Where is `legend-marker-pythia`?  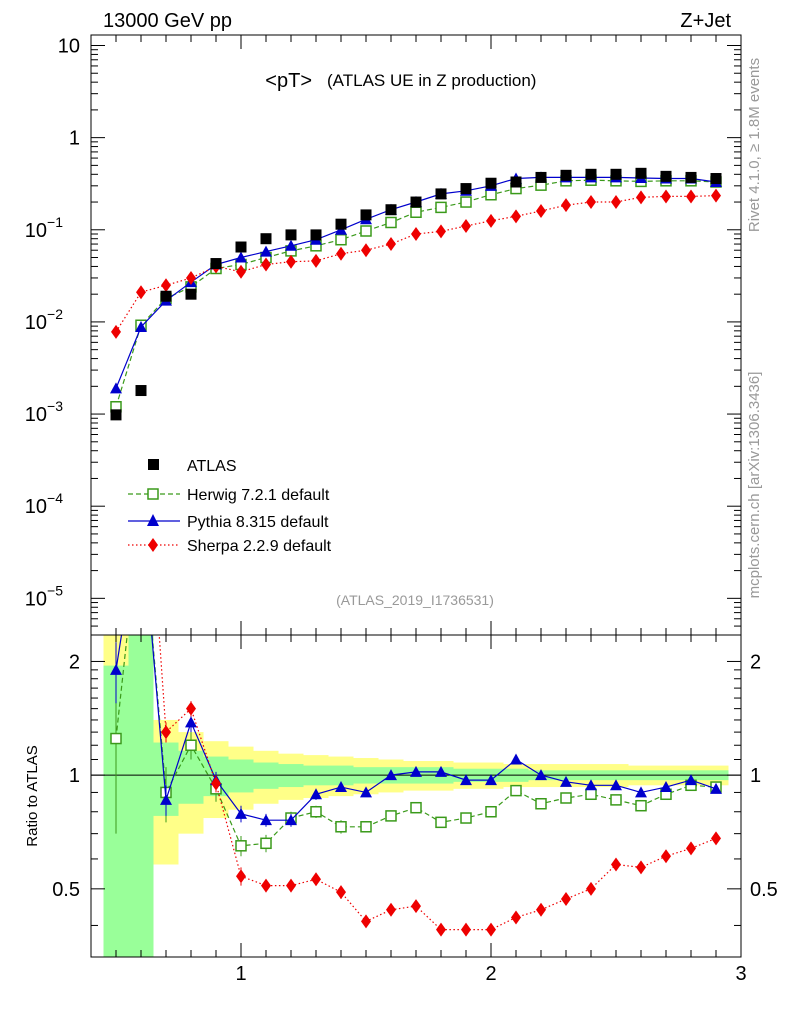
legend-marker-pythia is located at coordinates (153, 520).